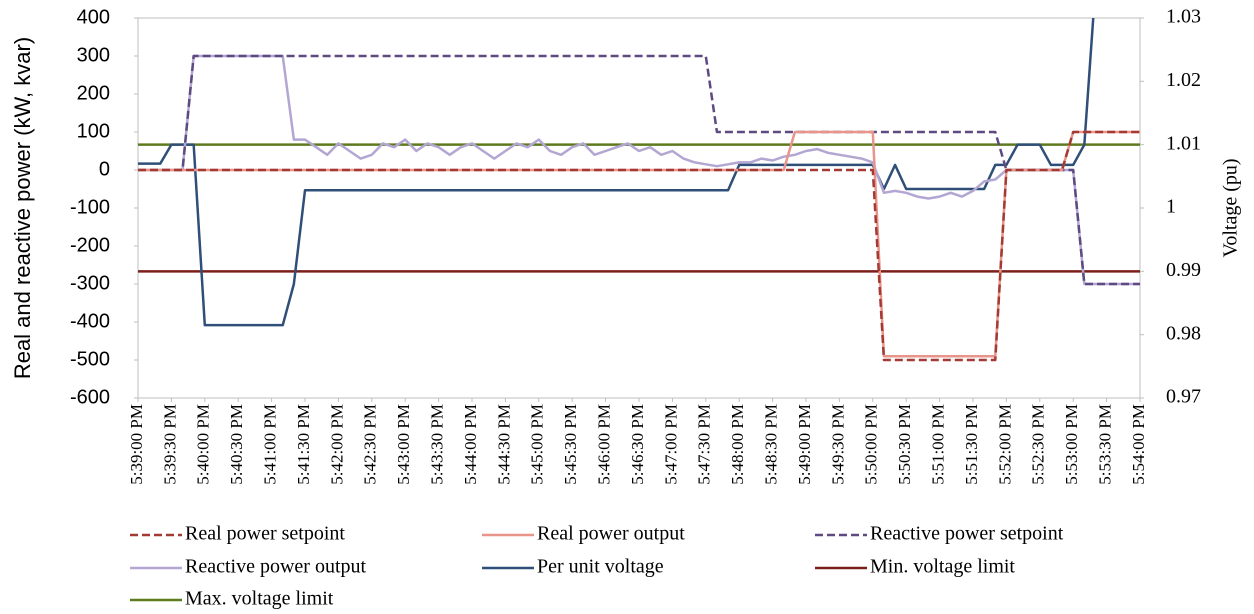  Describe the element at coordinates (704, 444) in the screenshot. I see `x-tick-label: 5:47:30 PM` at that location.